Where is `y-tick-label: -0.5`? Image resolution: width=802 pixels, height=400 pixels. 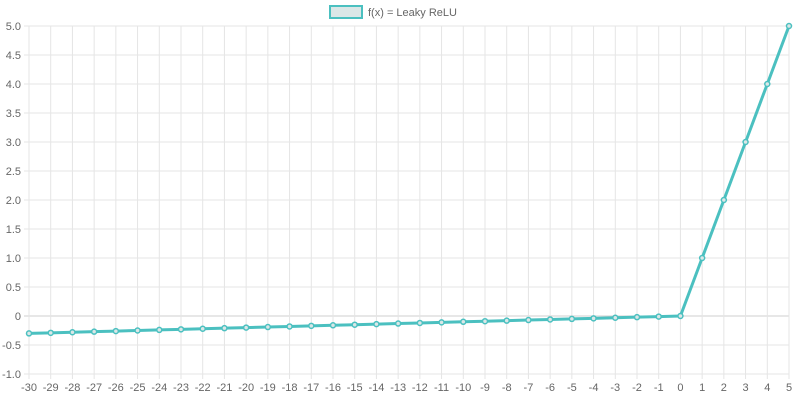 y-tick-label: -0.5 is located at coordinates (11, 346).